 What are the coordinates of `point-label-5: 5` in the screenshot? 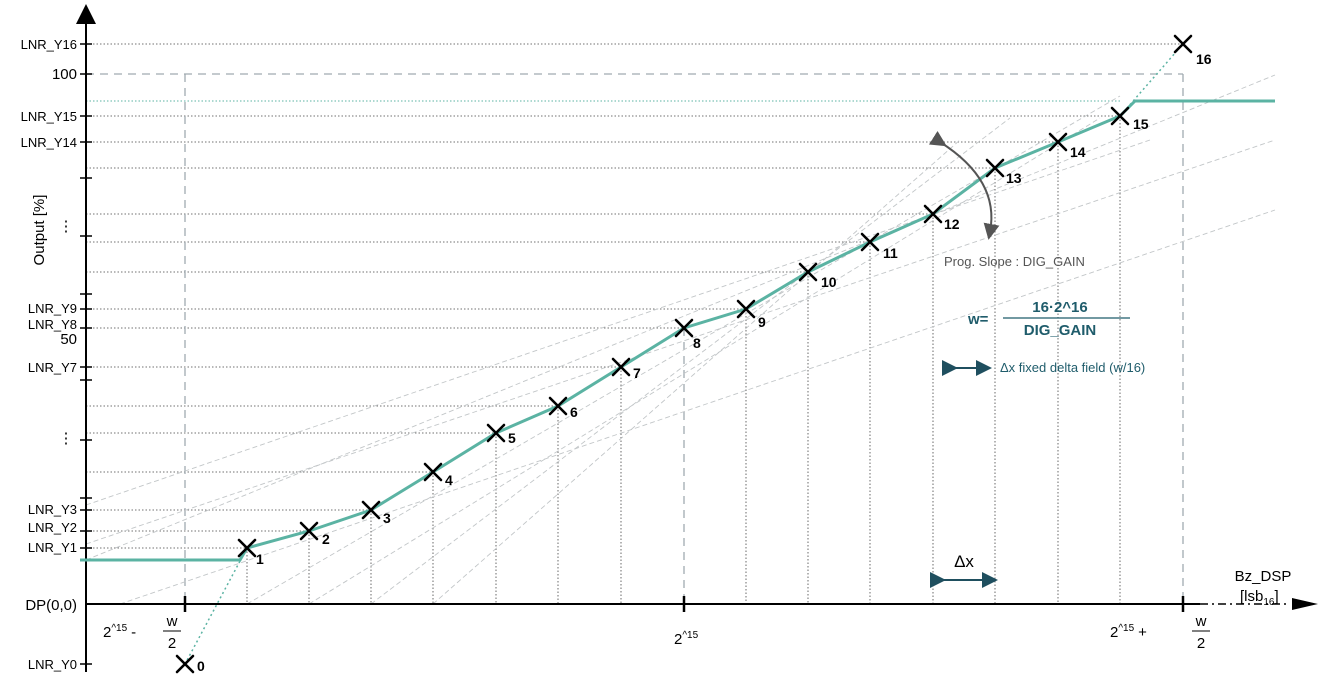 It's located at (512, 438).